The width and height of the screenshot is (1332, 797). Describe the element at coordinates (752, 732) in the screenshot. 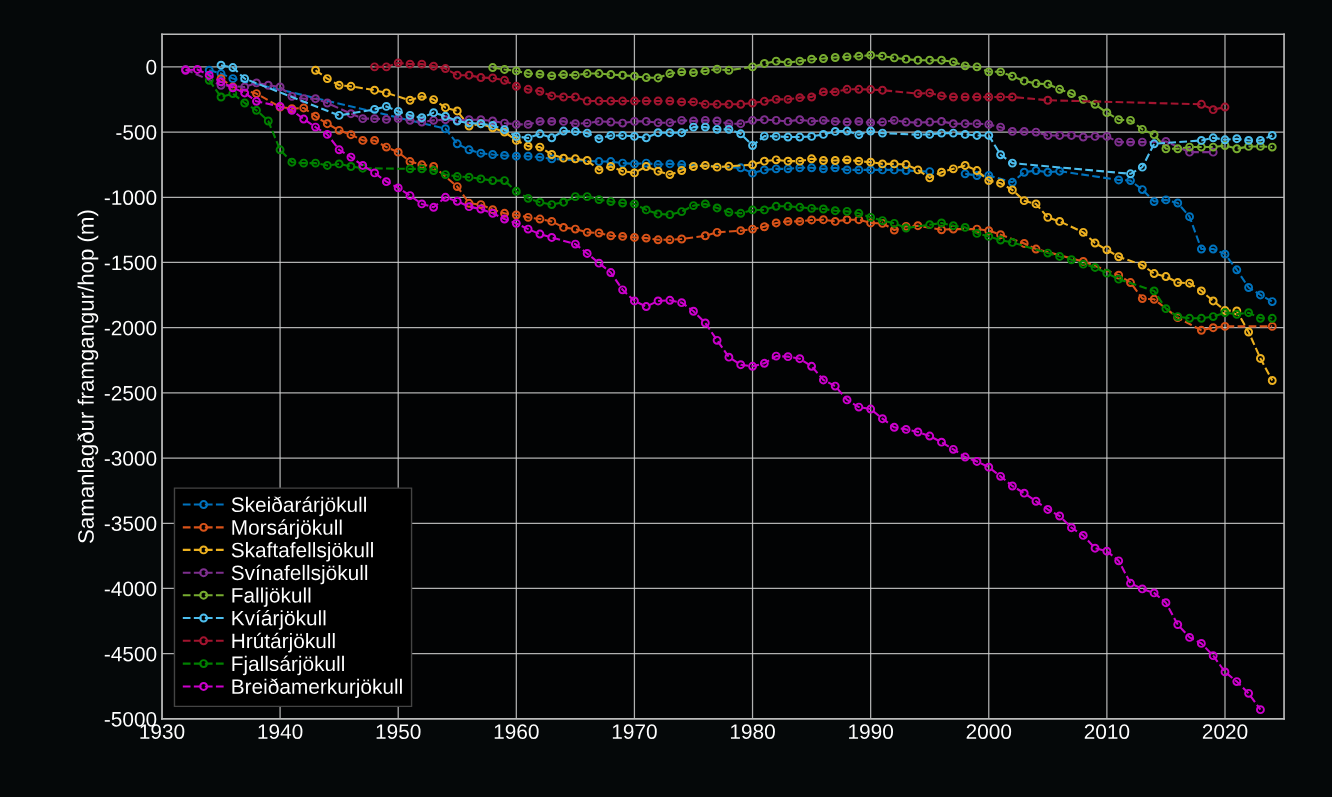

I see `x-tick-label: 1980` at that location.